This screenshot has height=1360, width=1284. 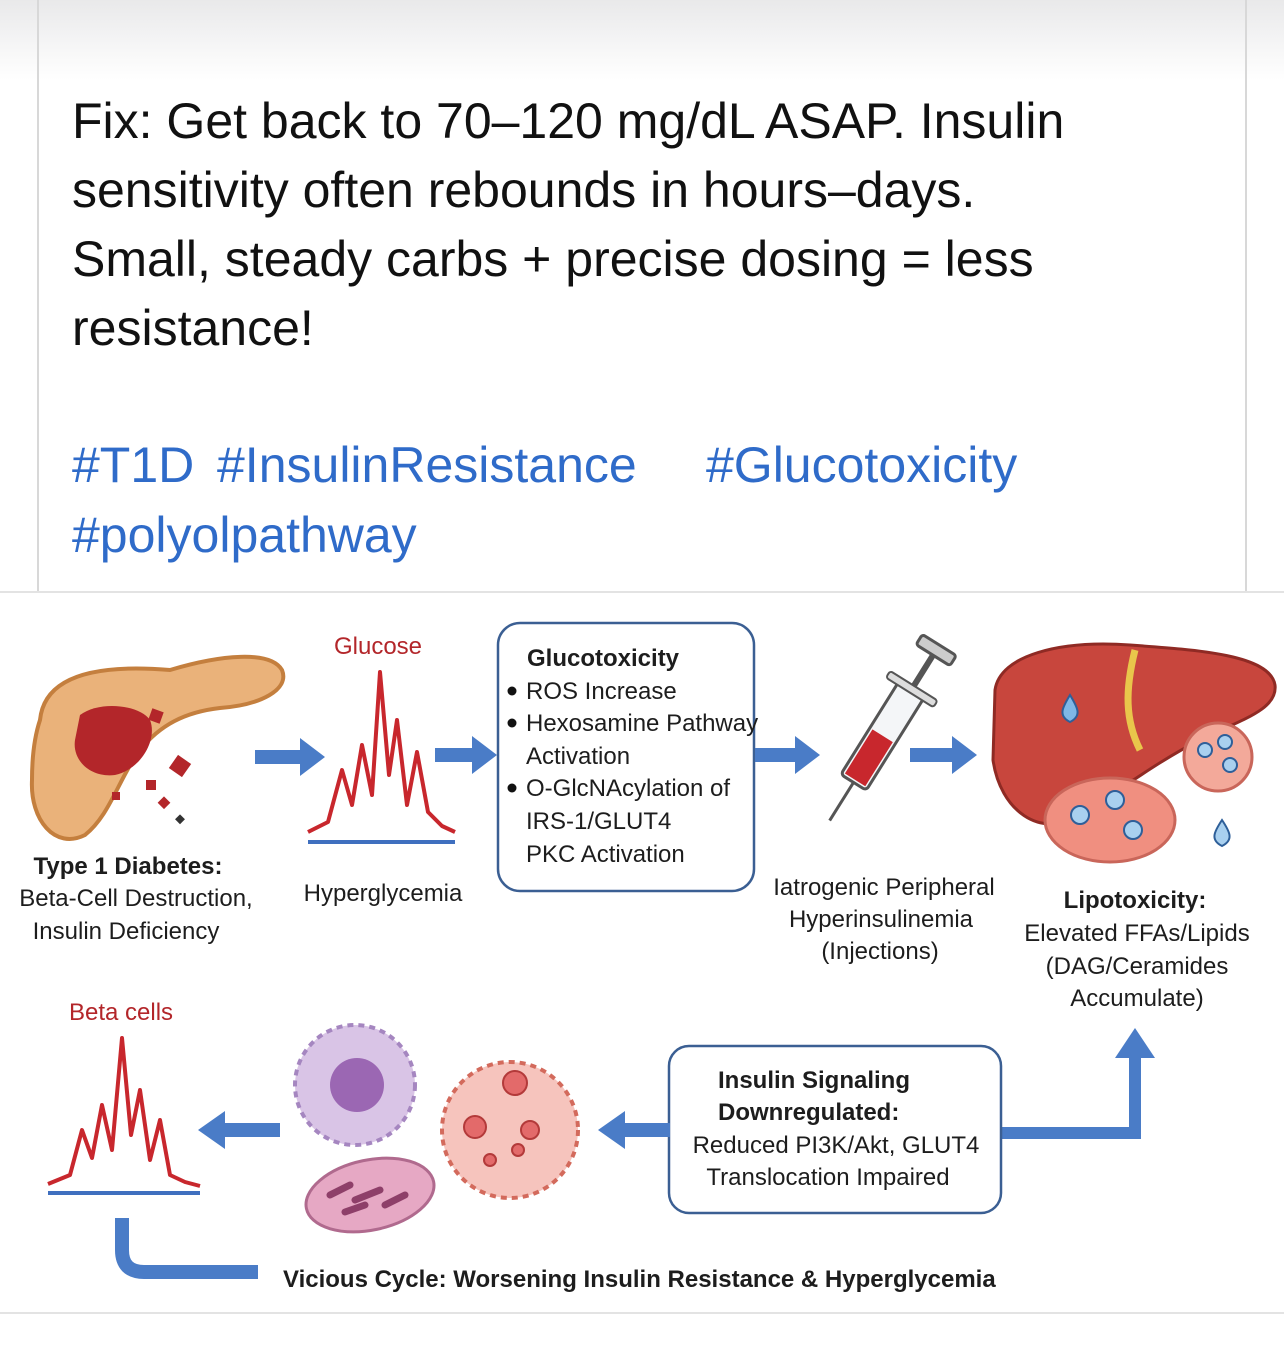 I want to click on fat-cell, so click(x=1218, y=757).